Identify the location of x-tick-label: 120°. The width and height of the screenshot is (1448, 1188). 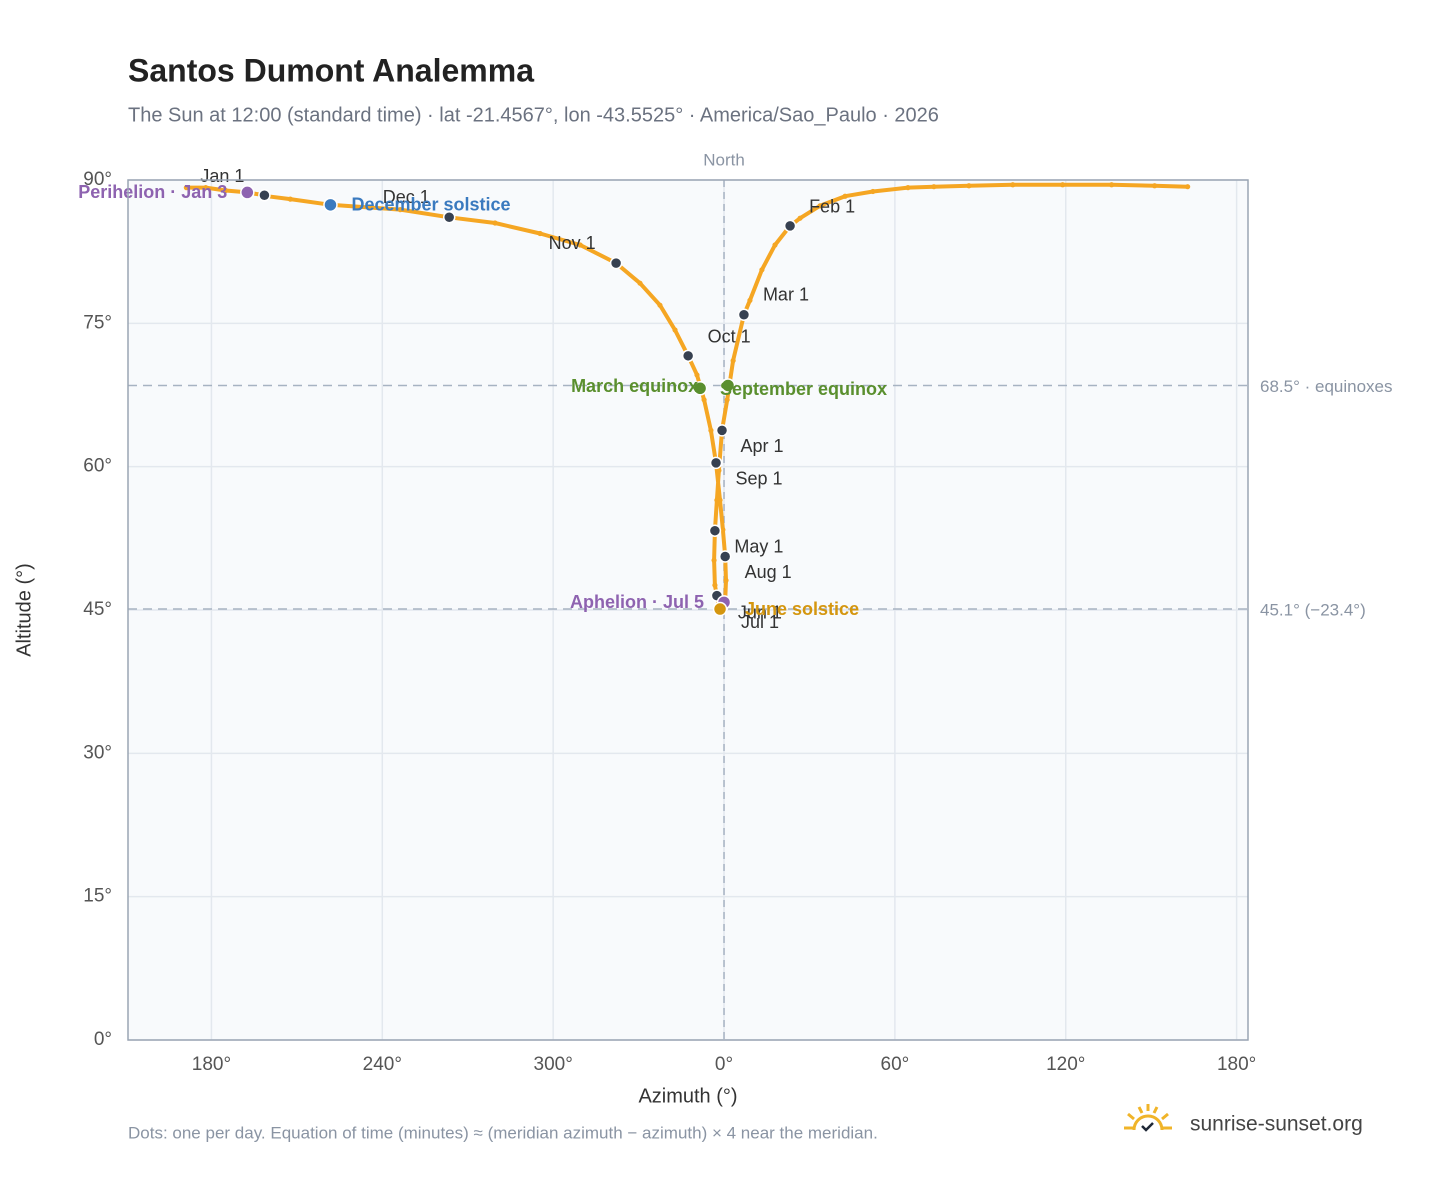
(1065, 1064).